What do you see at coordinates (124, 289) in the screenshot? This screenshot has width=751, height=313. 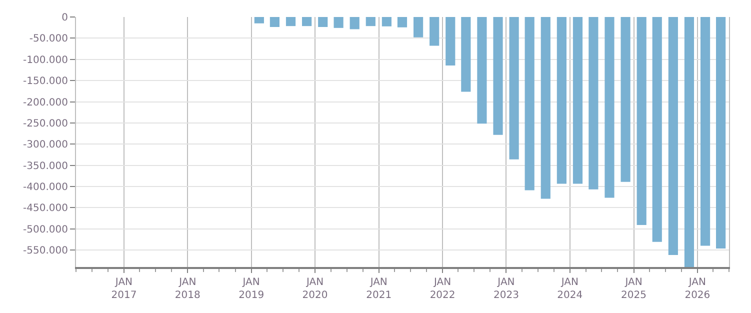 I see `x-tick-label: JAN 2017` at bounding box center [124, 289].